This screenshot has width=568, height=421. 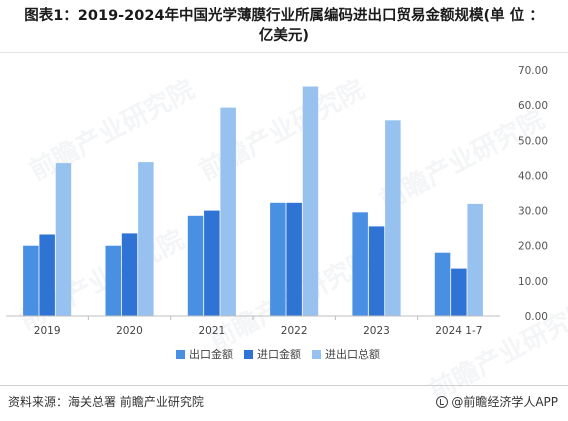 I want to click on legend-label-0: 出口金额, so click(x=211, y=354).